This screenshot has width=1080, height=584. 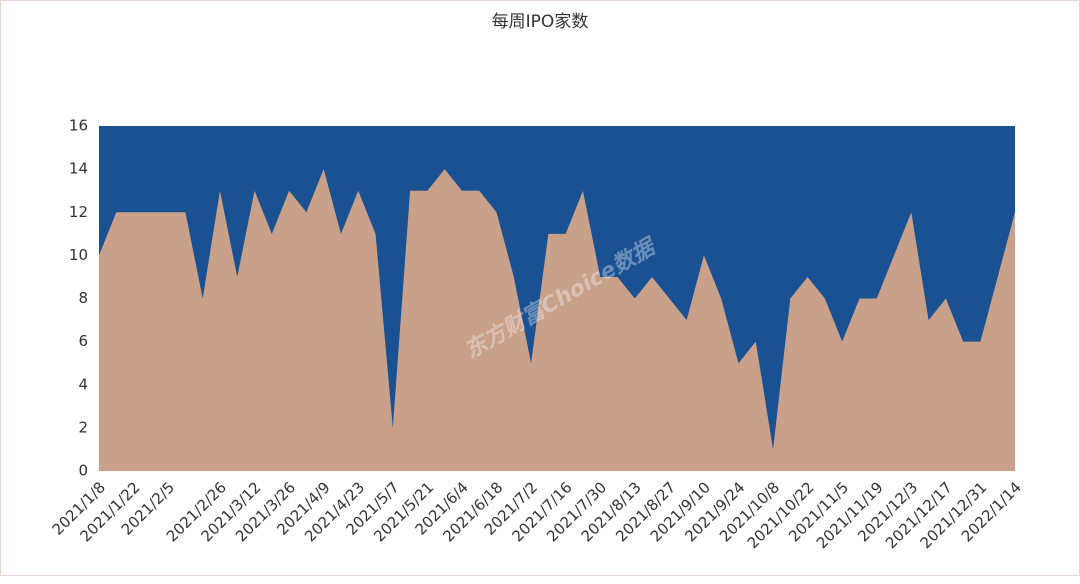 What do you see at coordinates (83, 298) in the screenshot?
I see `y-tick-label: 8` at bounding box center [83, 298].